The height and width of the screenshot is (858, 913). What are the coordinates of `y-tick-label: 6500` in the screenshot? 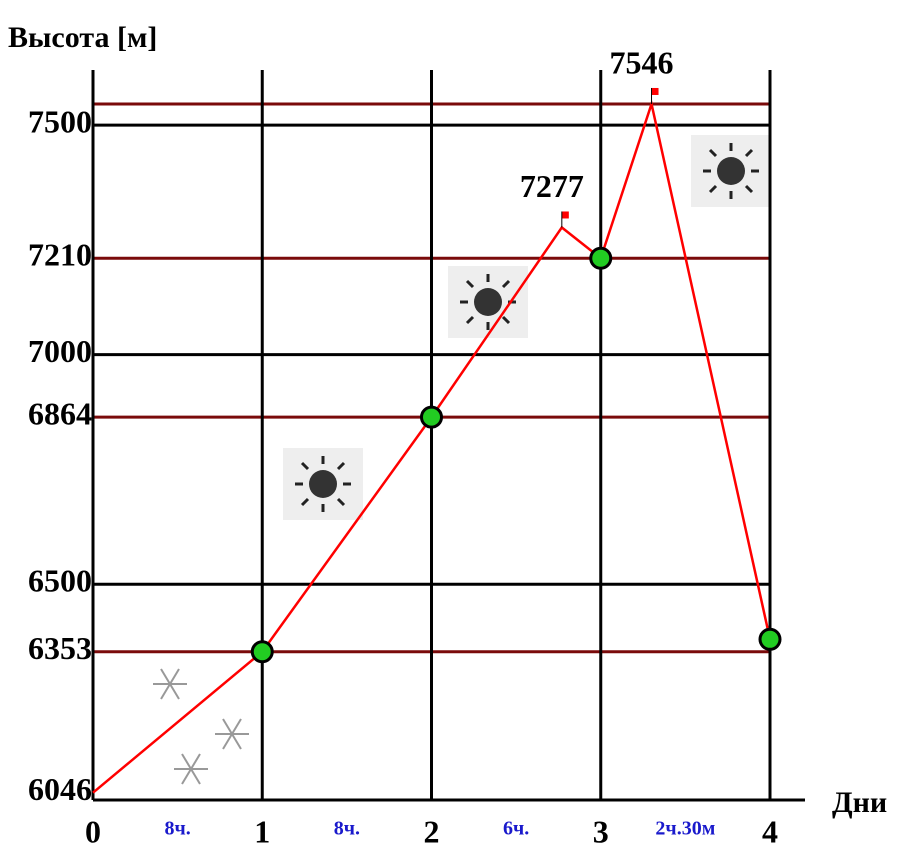 It's located at (60, 581).